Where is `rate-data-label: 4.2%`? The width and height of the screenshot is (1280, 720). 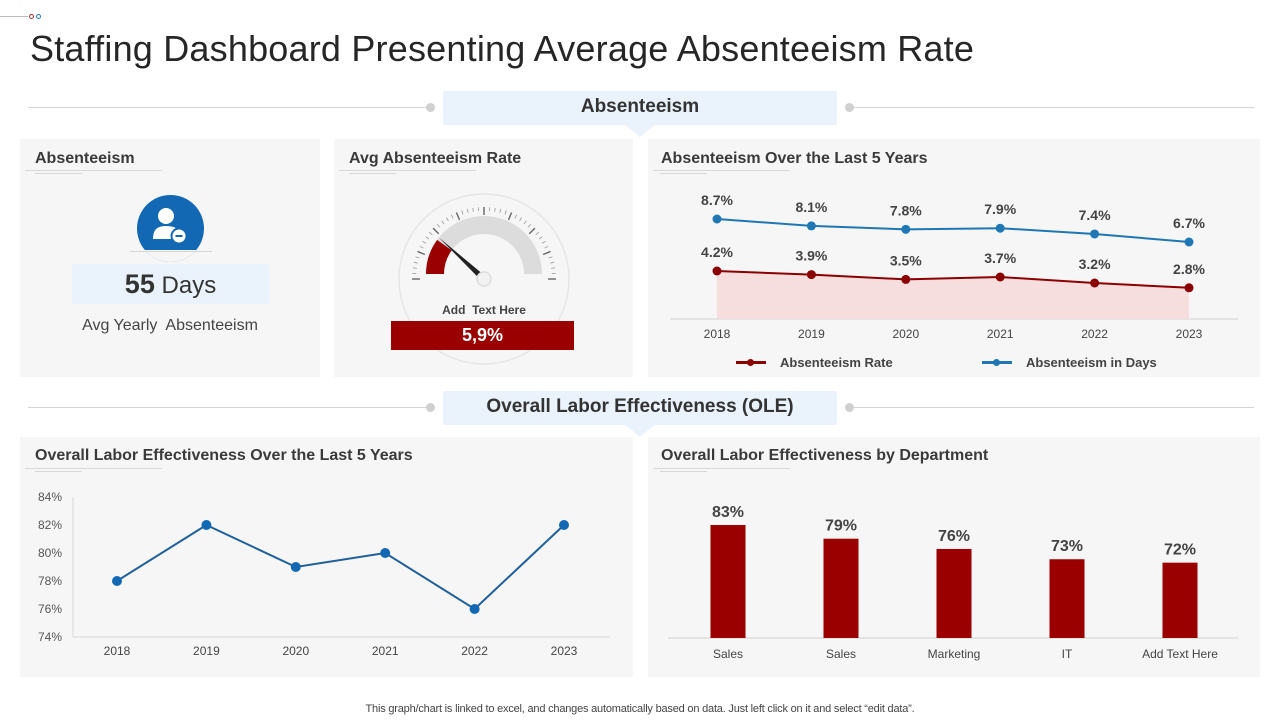
rate-data-label: 4.2% is located at coordinates (717, 252).